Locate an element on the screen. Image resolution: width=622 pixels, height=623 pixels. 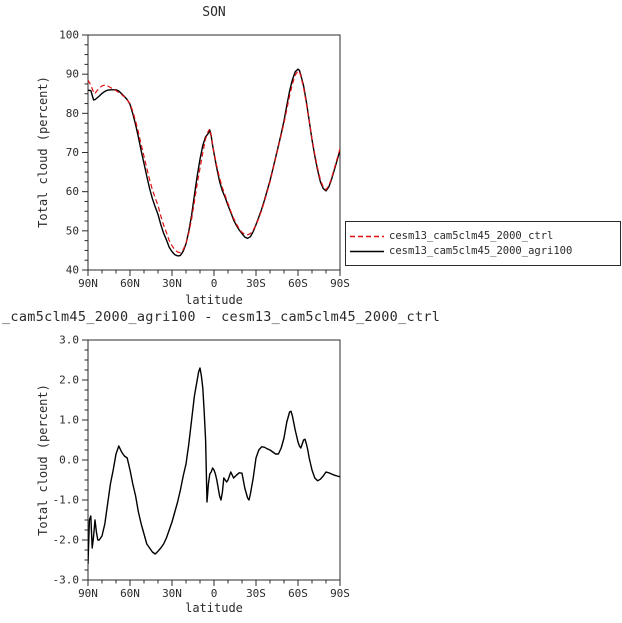
svg-text: 3.0 is located at coordinates (69, 340).